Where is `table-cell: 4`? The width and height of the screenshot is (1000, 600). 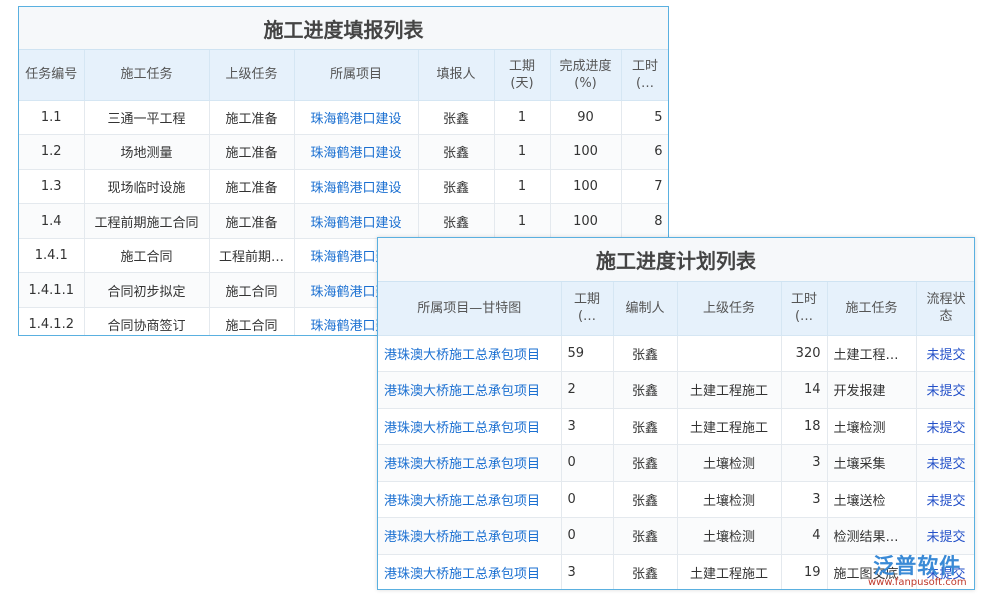 table-cell: 4 is located at coordinates (804, 536).